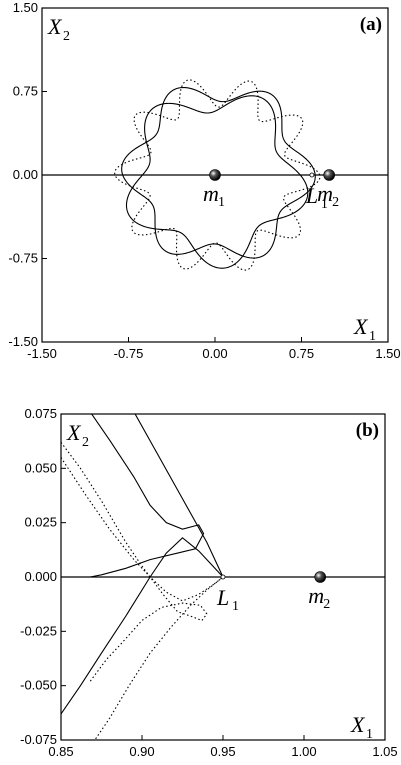  I want to click on y-tick-label: -0.025, so click(38, 630).